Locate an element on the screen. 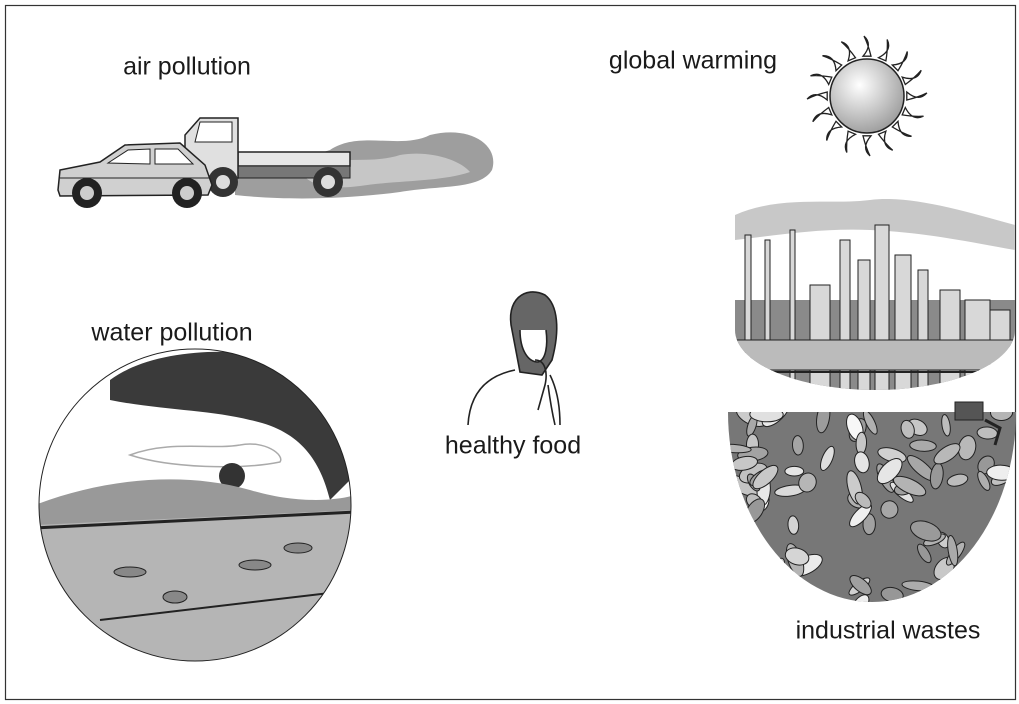 The image size is (1019, 704). person-icon is located at coordinates (514, 358).